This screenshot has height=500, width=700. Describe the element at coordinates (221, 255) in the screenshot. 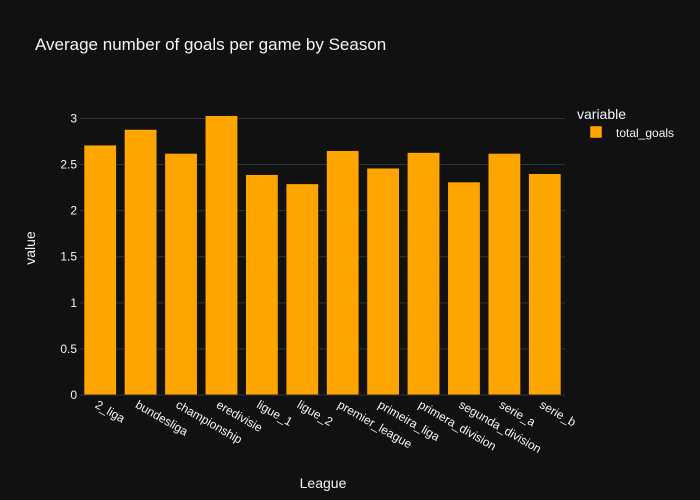

I see `bar-eredivisie` at that location.